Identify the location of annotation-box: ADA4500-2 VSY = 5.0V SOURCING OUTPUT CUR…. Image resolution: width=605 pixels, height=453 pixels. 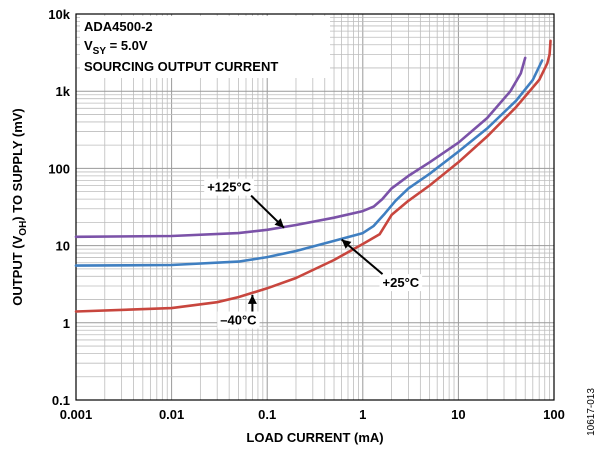
(205, 47).